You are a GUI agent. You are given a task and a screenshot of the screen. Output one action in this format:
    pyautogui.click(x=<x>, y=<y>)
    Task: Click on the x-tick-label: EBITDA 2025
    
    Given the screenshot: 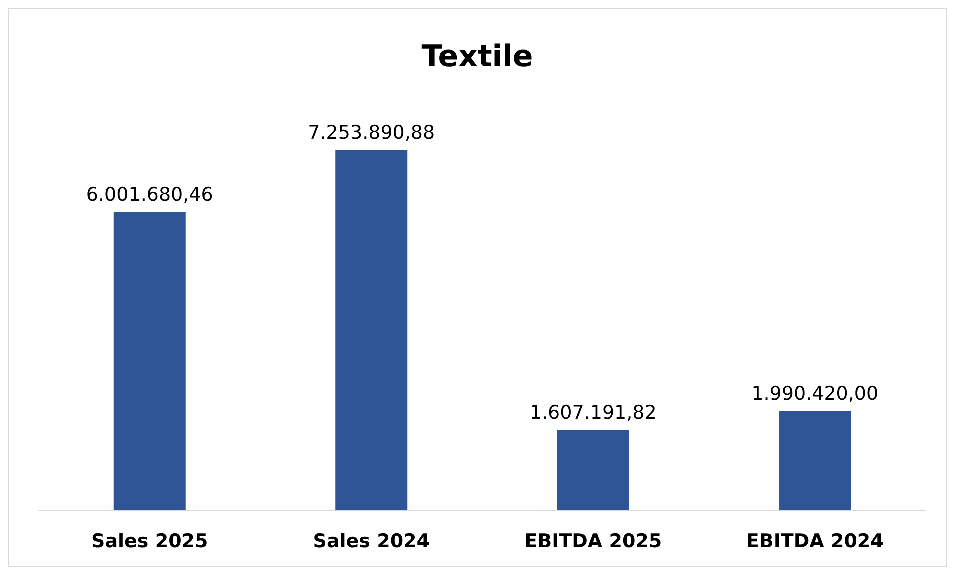 What is the action you would take?
    pyautogui.click(x=593, y=541)
    